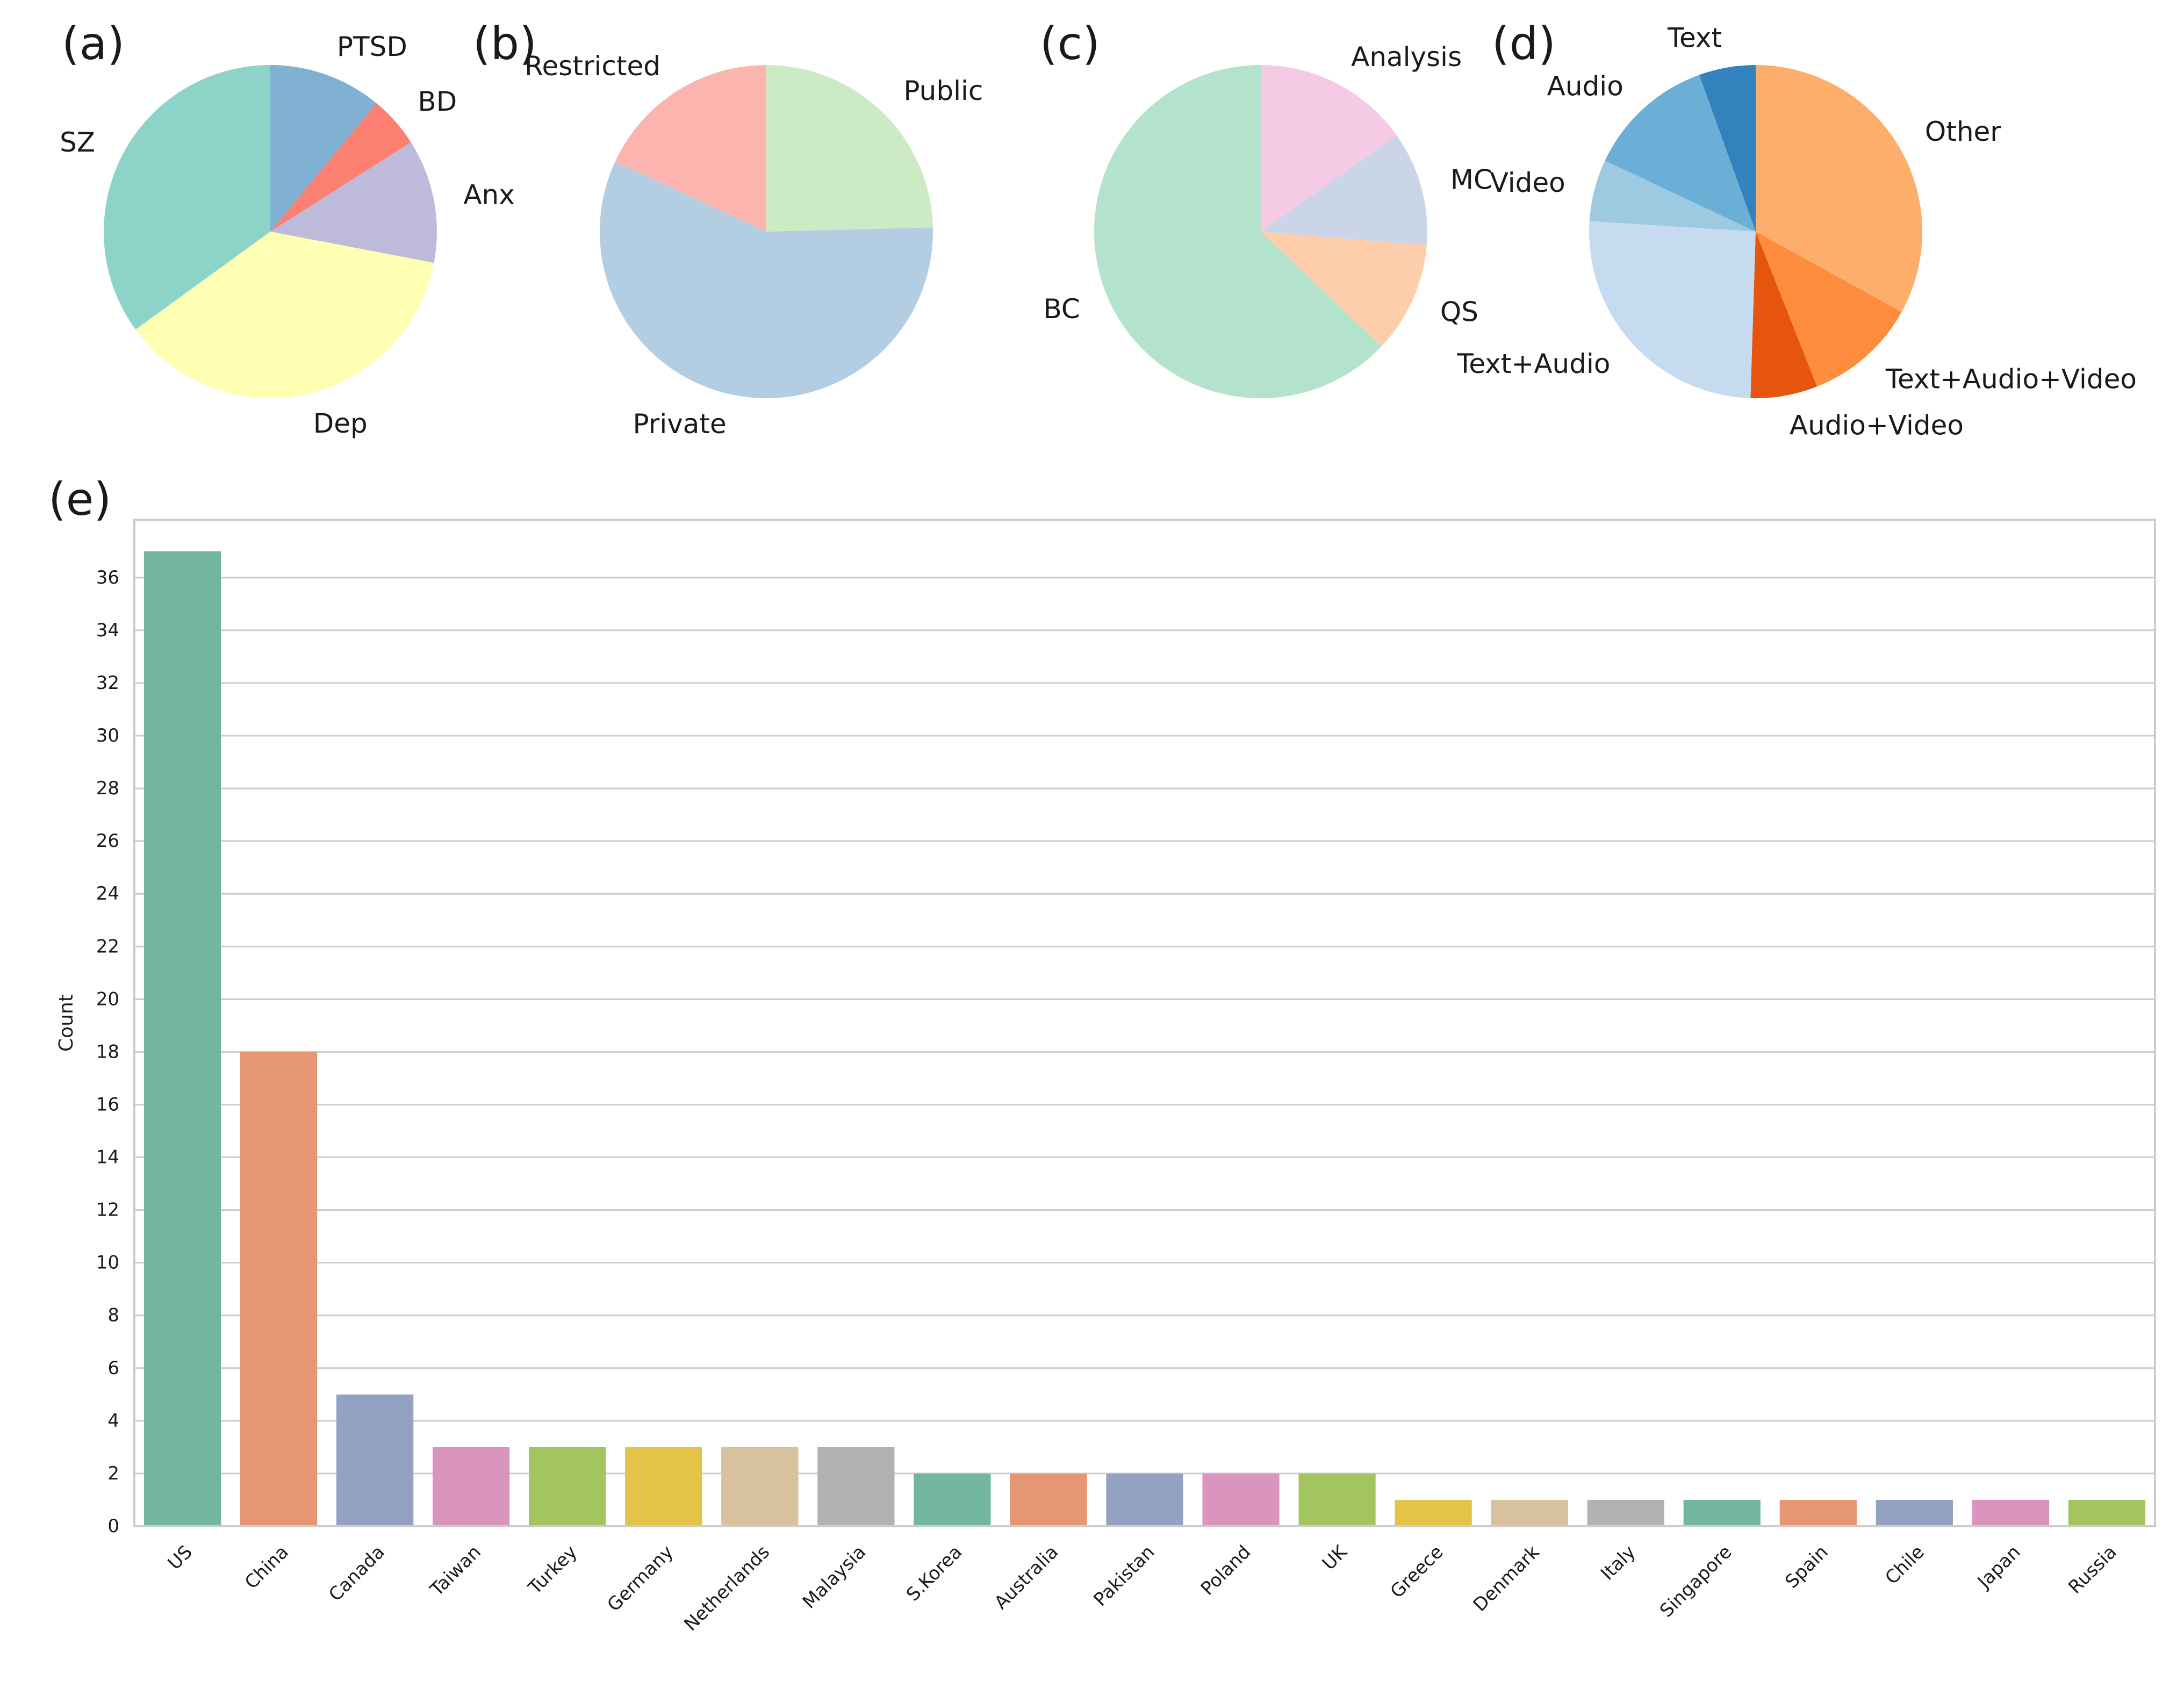 This screenshot has width=2184, height=1681. What do you see at coordinates (552, 1570) in the screenshot?
I see `x-tick-label-turkey: Turkey` at bounding box center [552, 1570].